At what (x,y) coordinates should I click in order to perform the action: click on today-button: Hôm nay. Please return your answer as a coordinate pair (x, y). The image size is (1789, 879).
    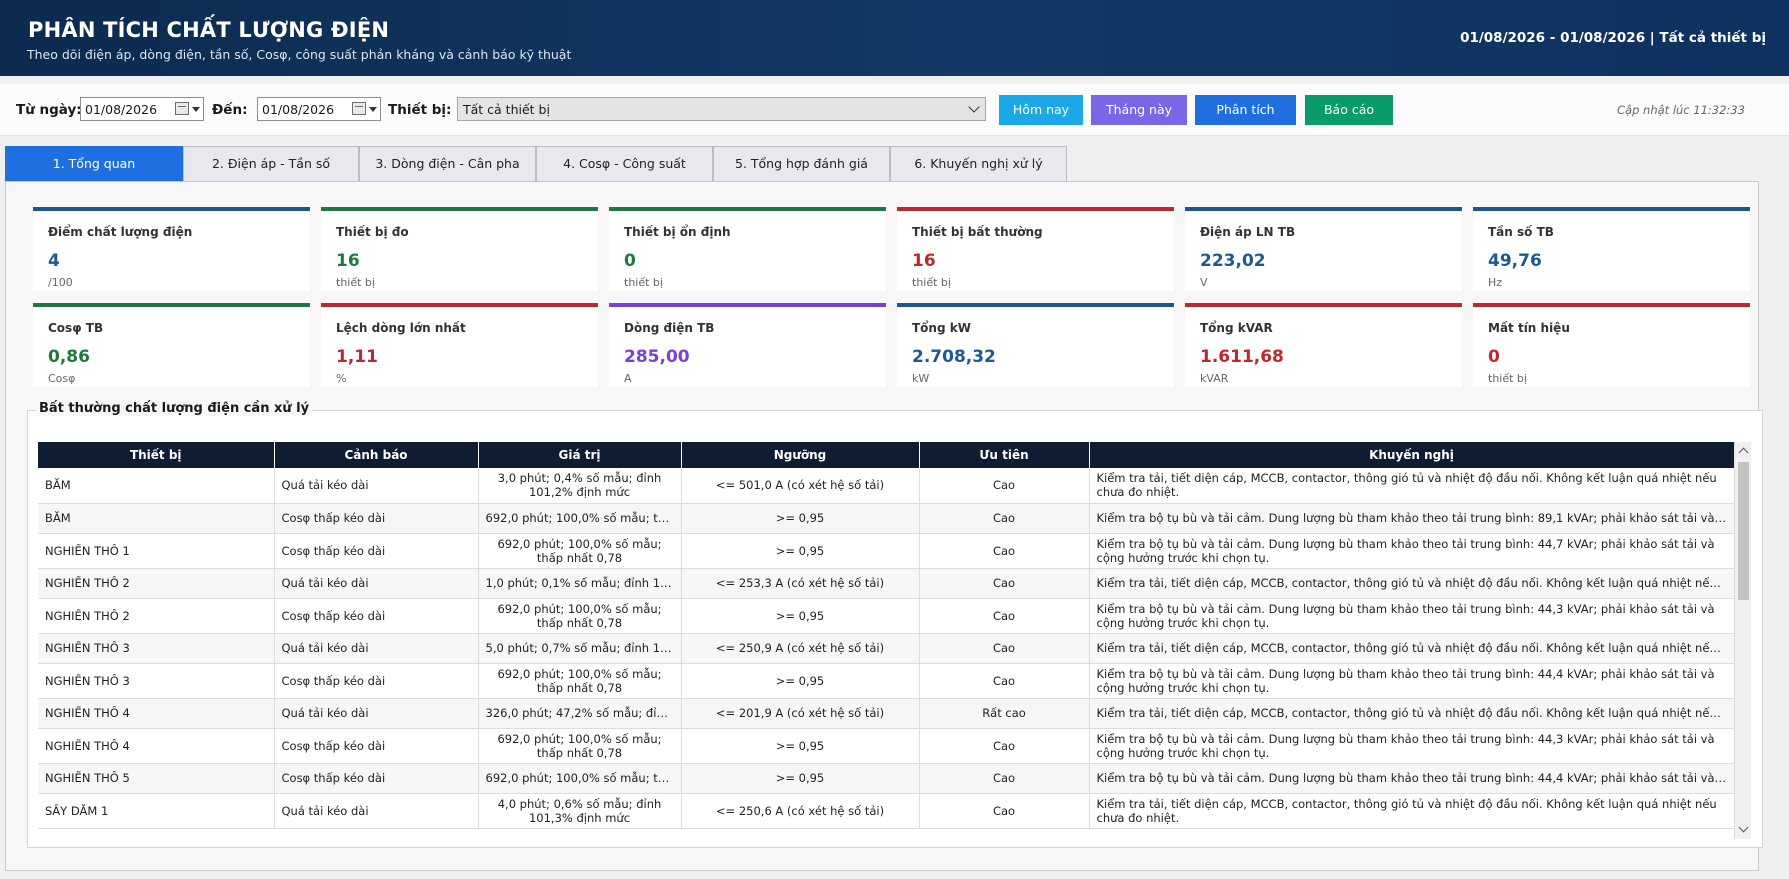
    Looking at the image, I should click on (1041, 110).